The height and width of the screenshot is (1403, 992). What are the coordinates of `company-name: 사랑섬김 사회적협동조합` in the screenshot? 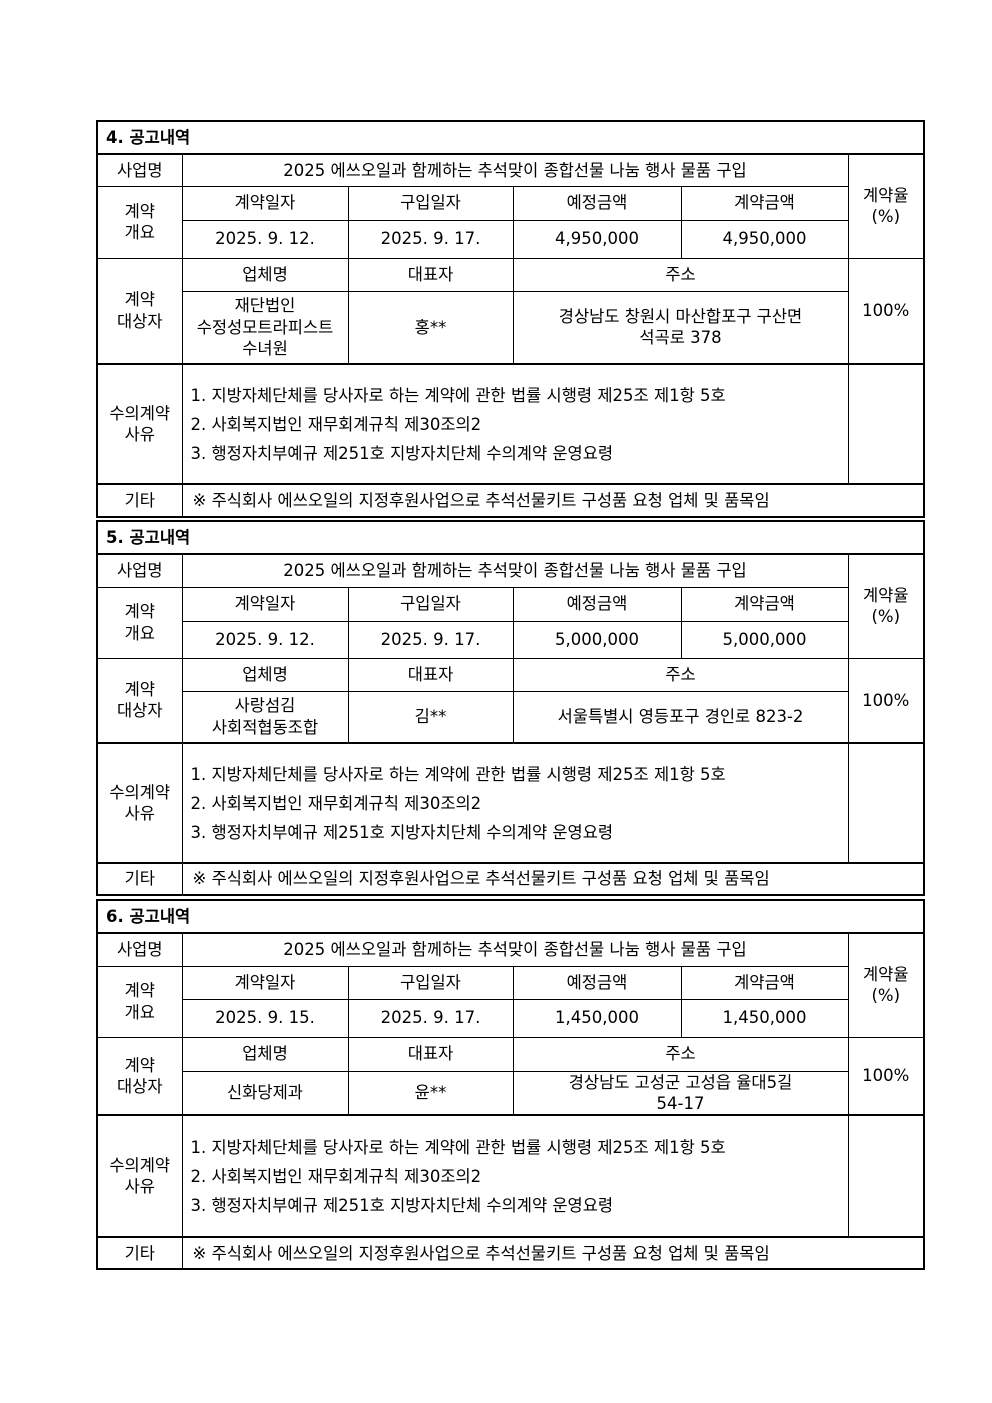 It's located at (265, 717).